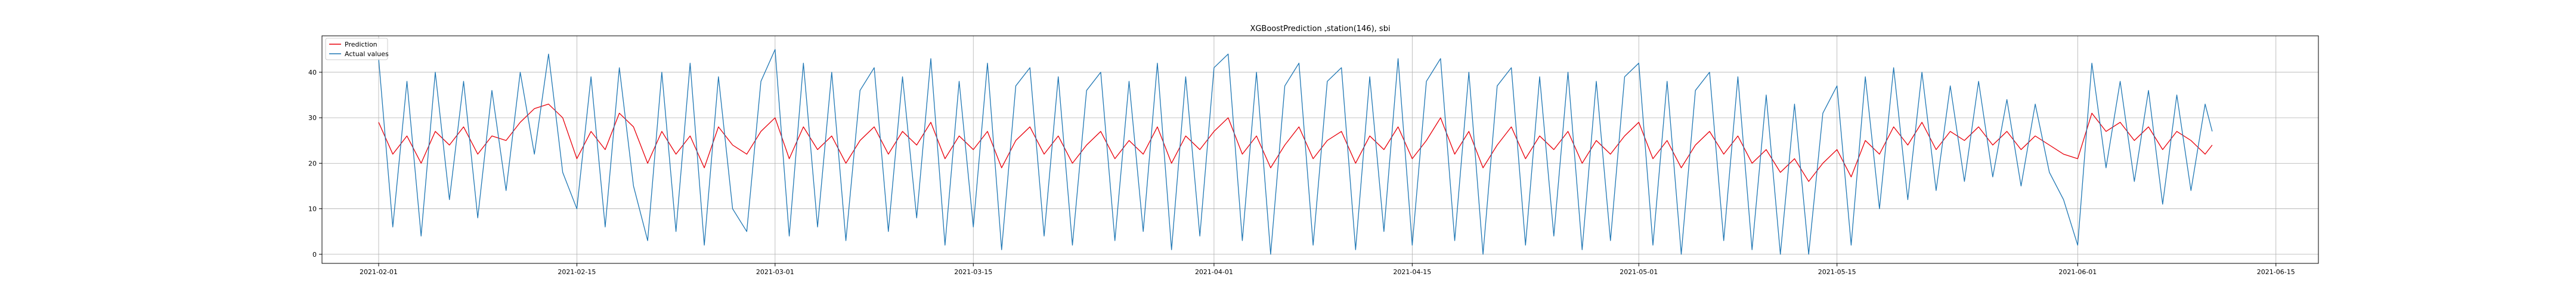 The image size is (2576, 301). I want to click on x-tick-label: 2021-03-15, so click(973, 272).